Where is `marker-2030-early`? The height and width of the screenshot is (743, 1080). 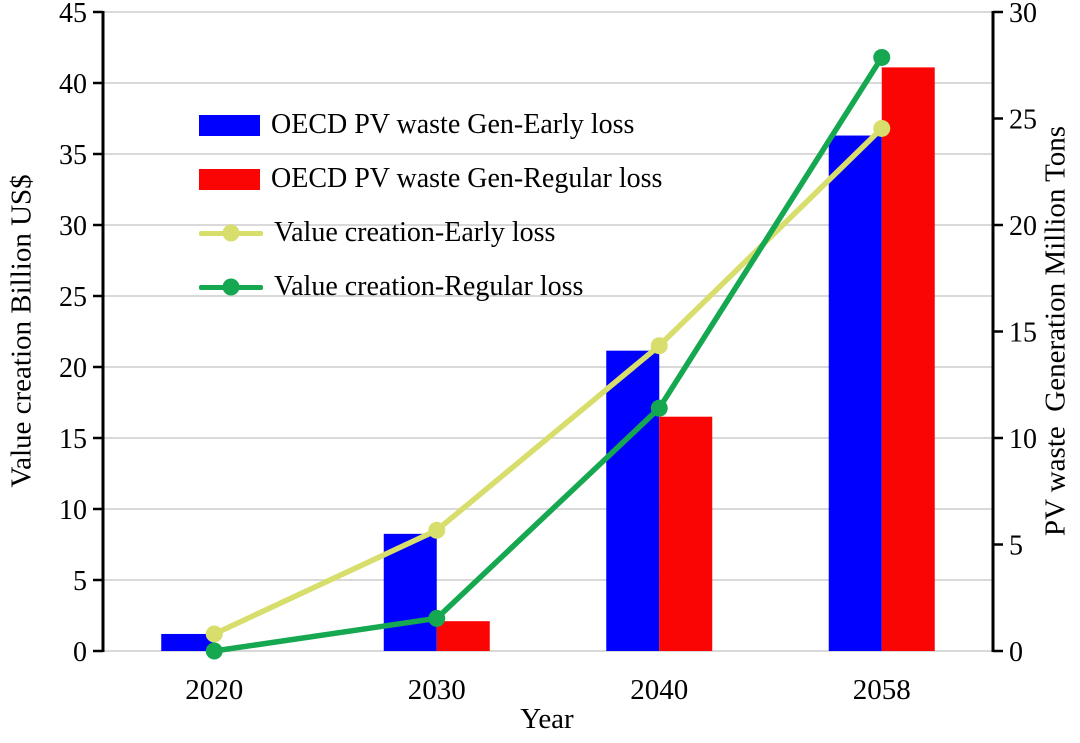
marker-2030-early is located at coordinates (437, 530).